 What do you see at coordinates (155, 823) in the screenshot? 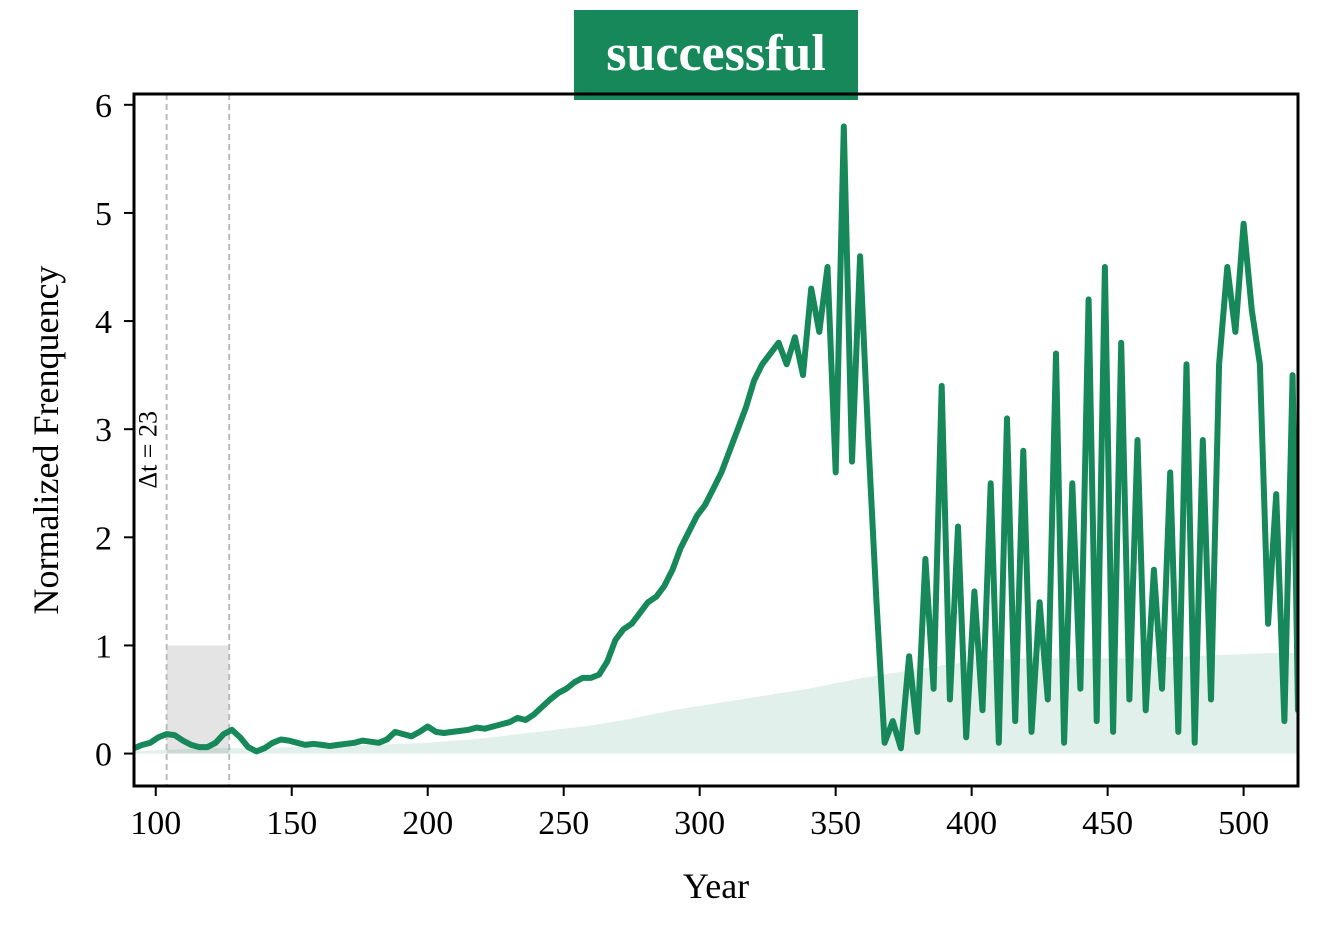
I see `x-tick-label: 100` at bounding box center [155, 823].